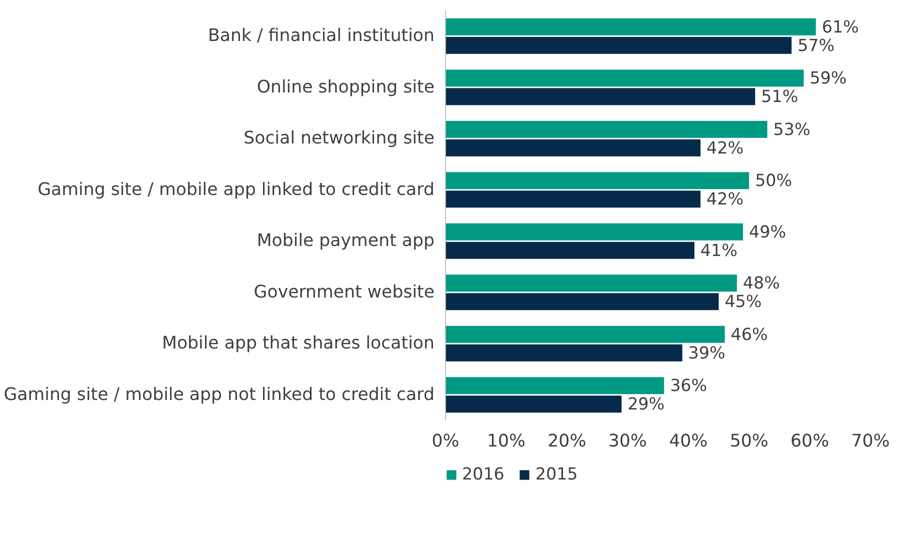 This screenshot has width=912, height=540. I want to click on x-tick-label: 50%, so click(749, 442).